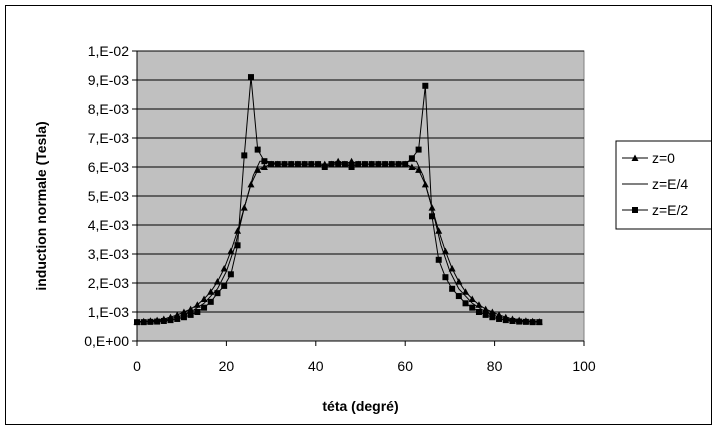  Describe the element at coordinates (108, 80) in the screenshot. I see `y-tick-label: 9,E-03` at that location.